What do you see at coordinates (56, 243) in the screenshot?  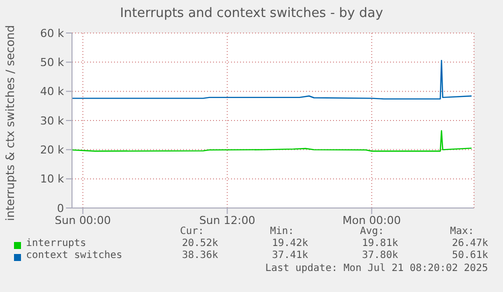 I see `legend-label: interrupts` at bounding box center [56, 243].